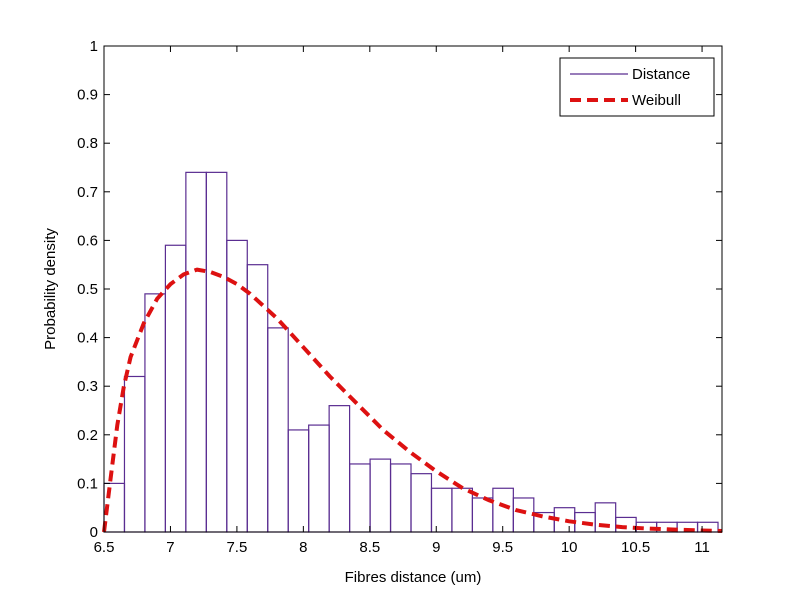  Describe the element at coordinates (656, 100) in the screenshot. I see `legend-label-weibull: Weibull` at that location.